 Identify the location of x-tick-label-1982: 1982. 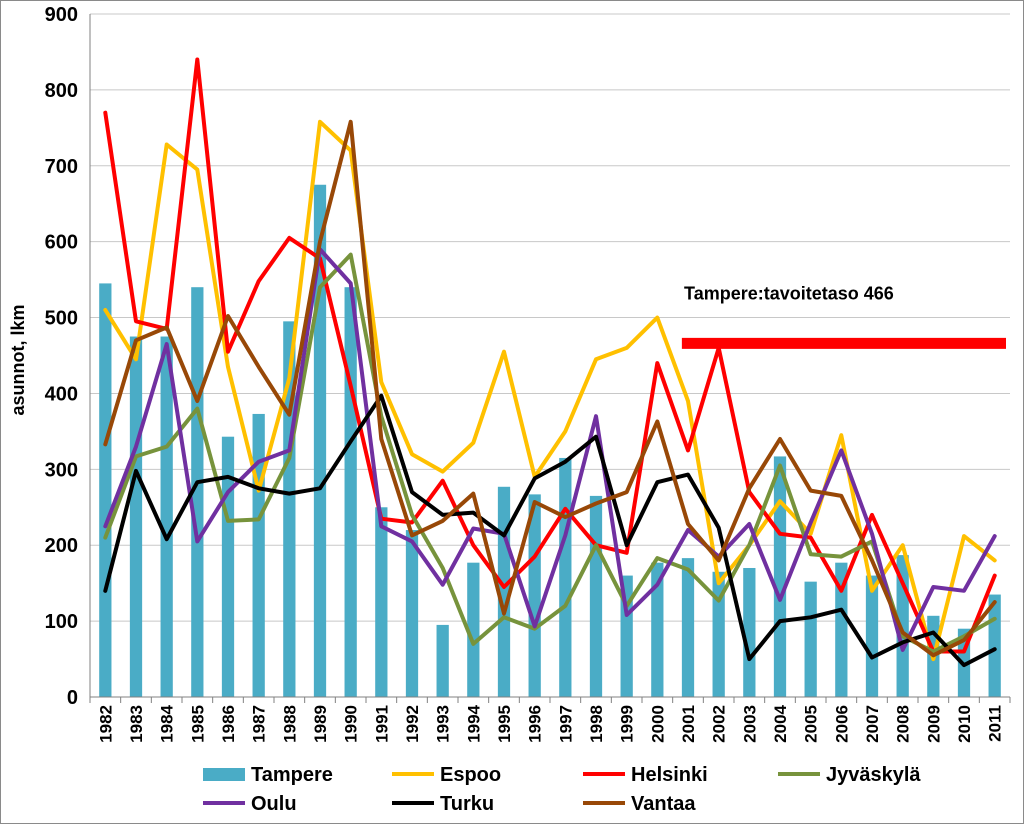
(105, 724).